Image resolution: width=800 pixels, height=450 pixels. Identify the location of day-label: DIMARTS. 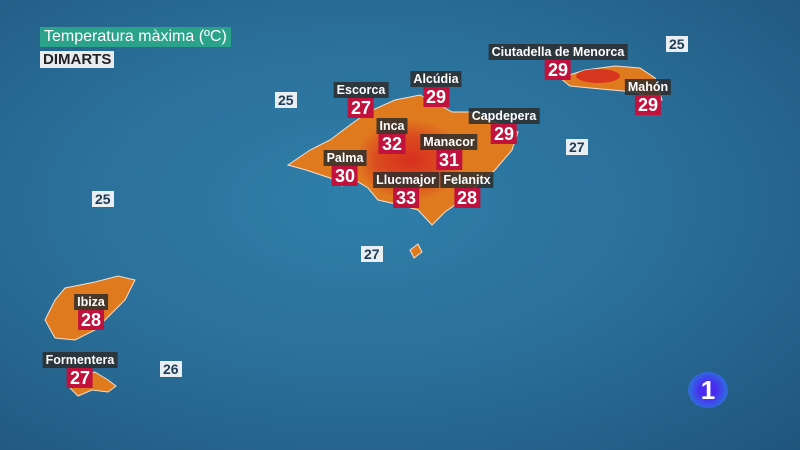
(77, 59).